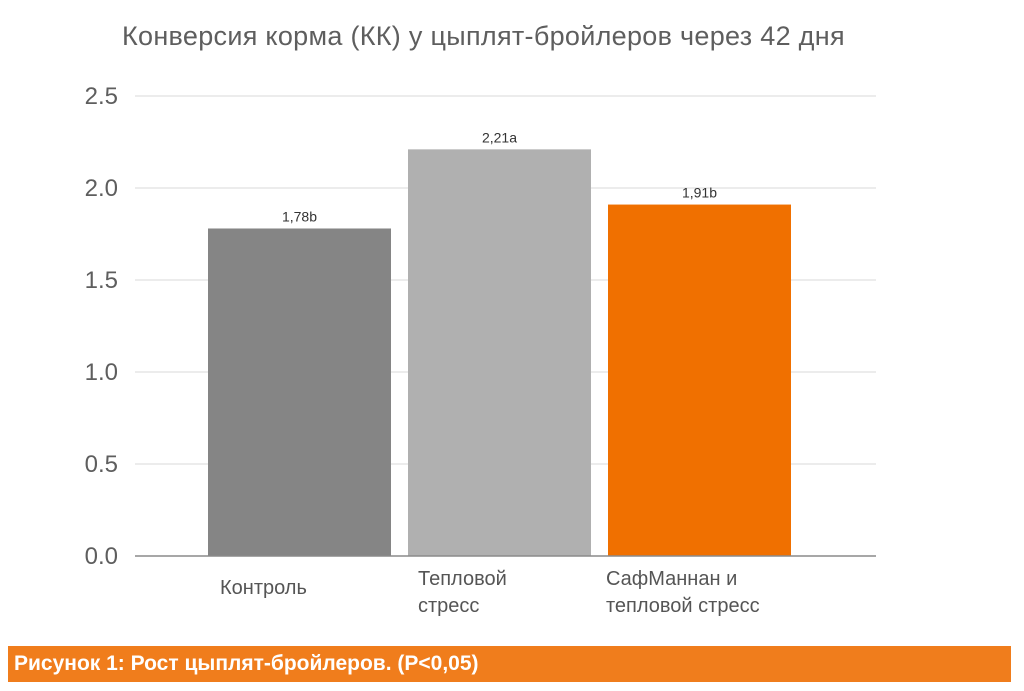 The height and width of the screenshot is (691, 1024). What do you see at coordinates (448, 606) in the screenshot?
I see `x-category-label: стресс` at bounding box center [448, 606].